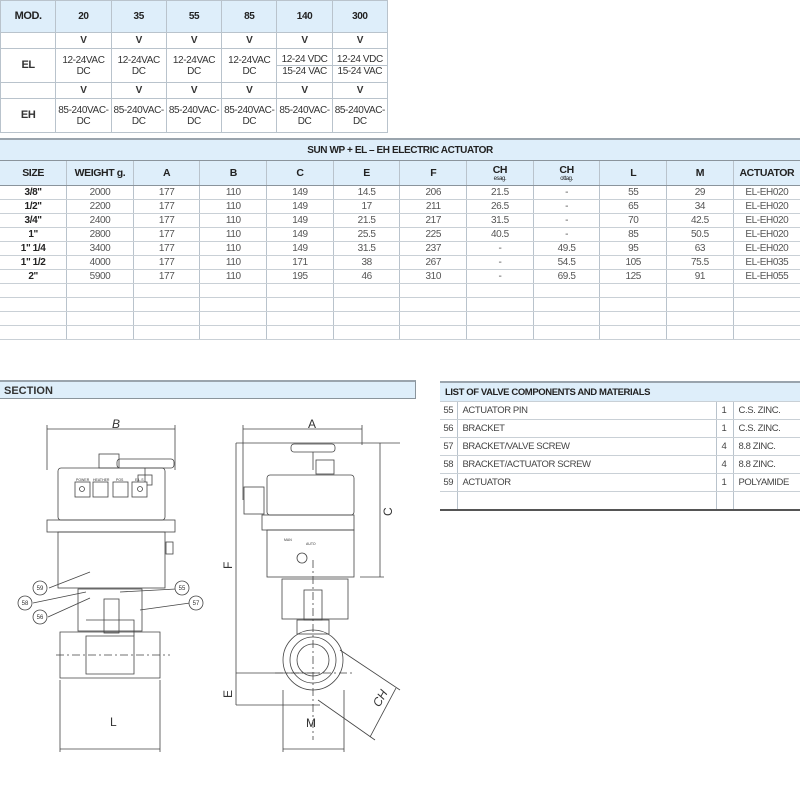 The width and height of the screenshot is (800, 800). What do you see at coordinates (388, 511) in the screenshot?
I see `dim-label-c: C` at bounding box center [388, 511].